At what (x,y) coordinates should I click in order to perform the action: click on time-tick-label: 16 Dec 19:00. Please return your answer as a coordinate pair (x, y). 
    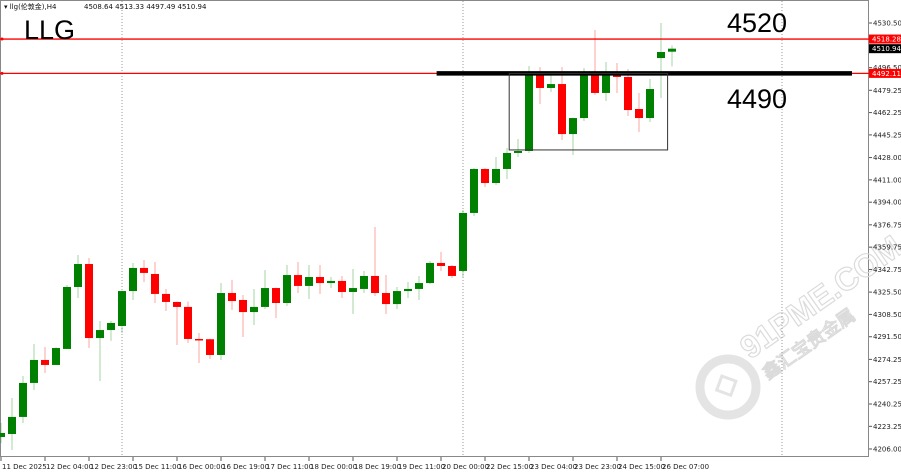
    Looking at the image, I should click on (245, 467).